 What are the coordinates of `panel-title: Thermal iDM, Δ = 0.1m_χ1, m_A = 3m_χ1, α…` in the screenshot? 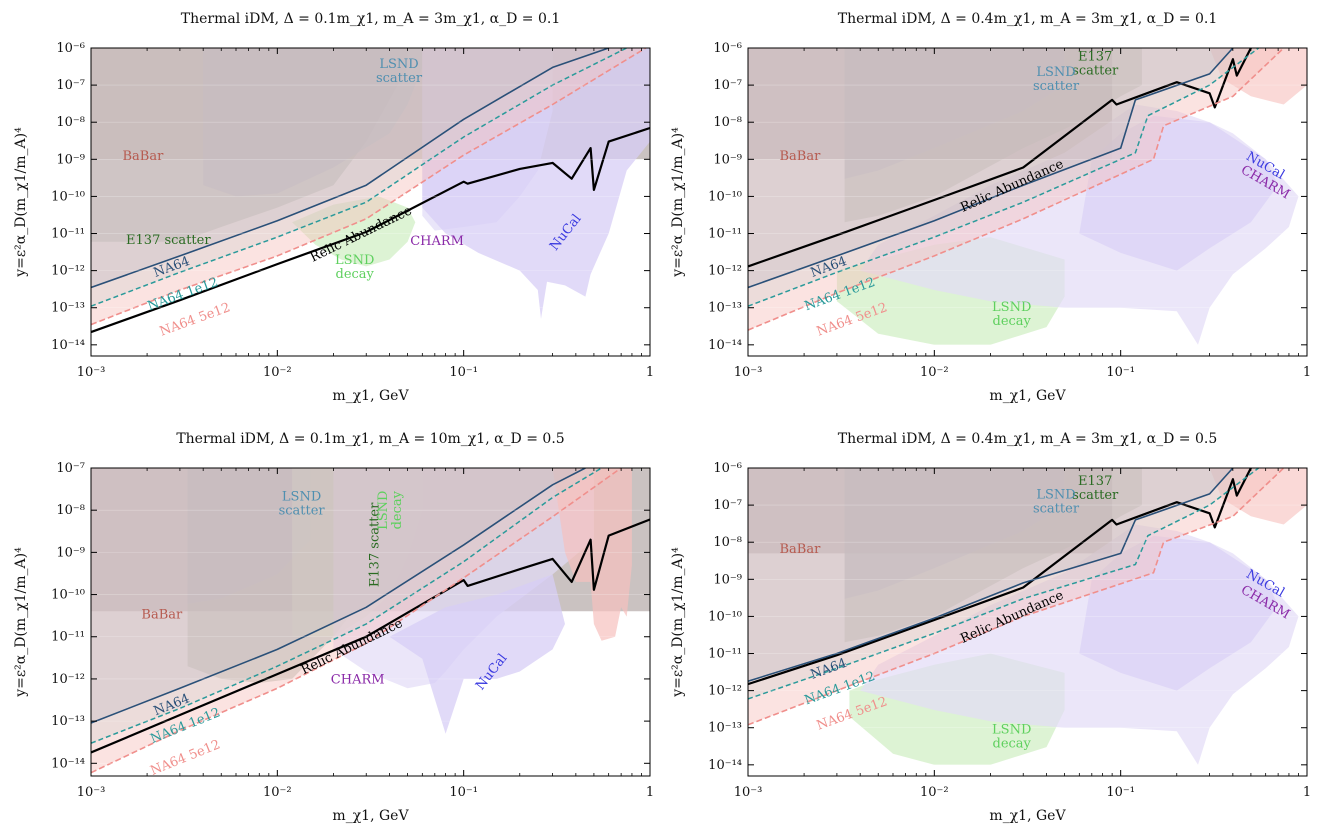 It's located at (370, 19).